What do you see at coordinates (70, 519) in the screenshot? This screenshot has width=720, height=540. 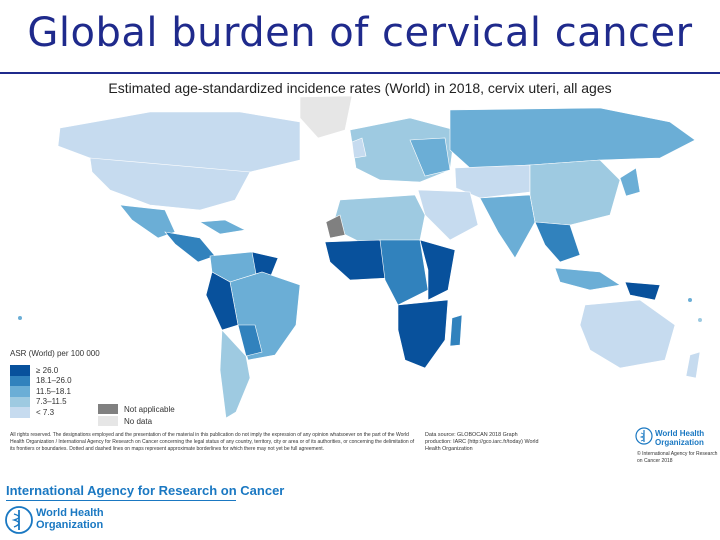 I see `who-logo-name: World Health Organization` at bounding box center [70, 519].